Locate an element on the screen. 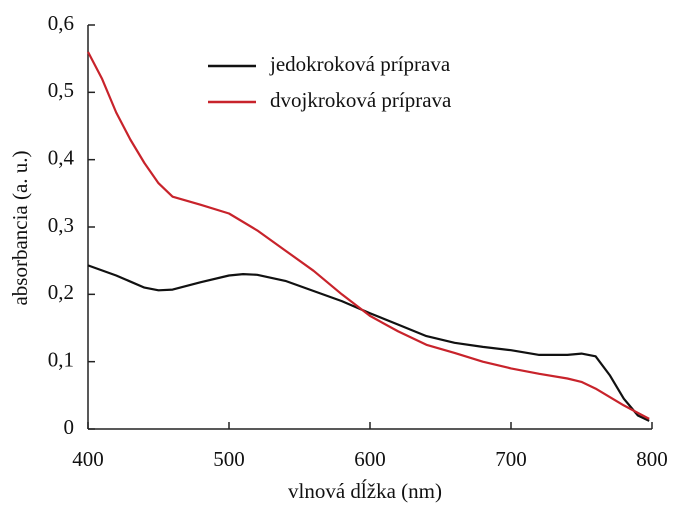  y-axis-label: absorbancia (a. u.) is located at coordinates (20, 227).